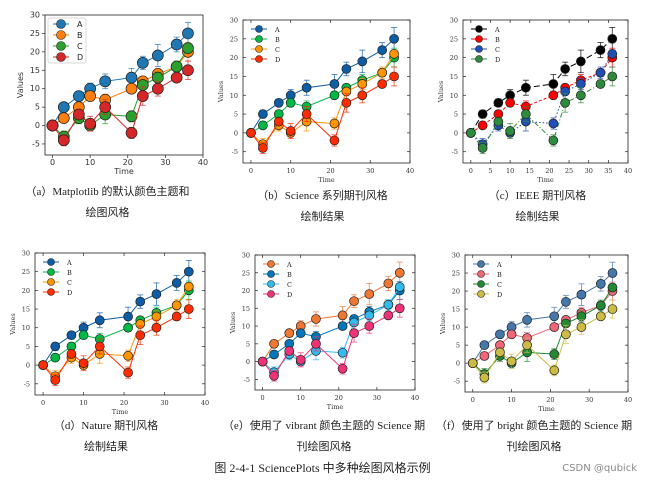 The height and width of the screenshot is (480, 645). I want to click on y-tick-label: 25, so click(456, 274).